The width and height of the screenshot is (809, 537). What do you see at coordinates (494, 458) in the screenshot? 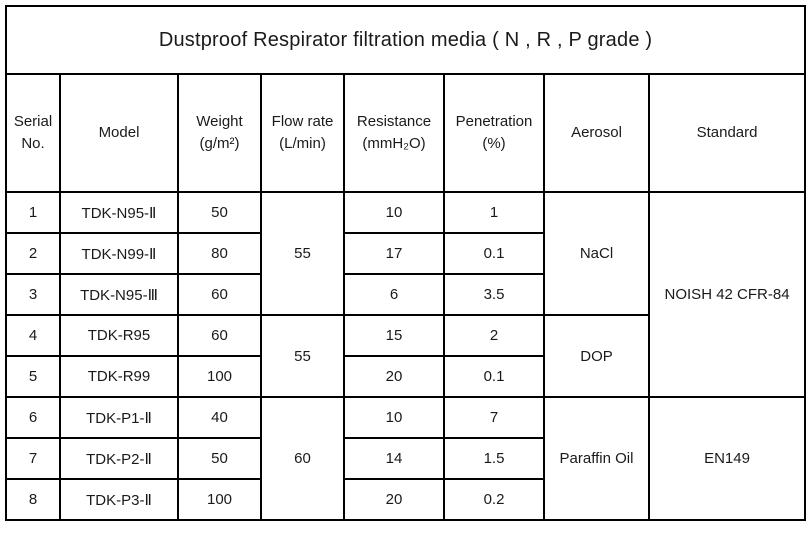
I see `penetration-cell: 1.5` at bounding box center [494, 458].